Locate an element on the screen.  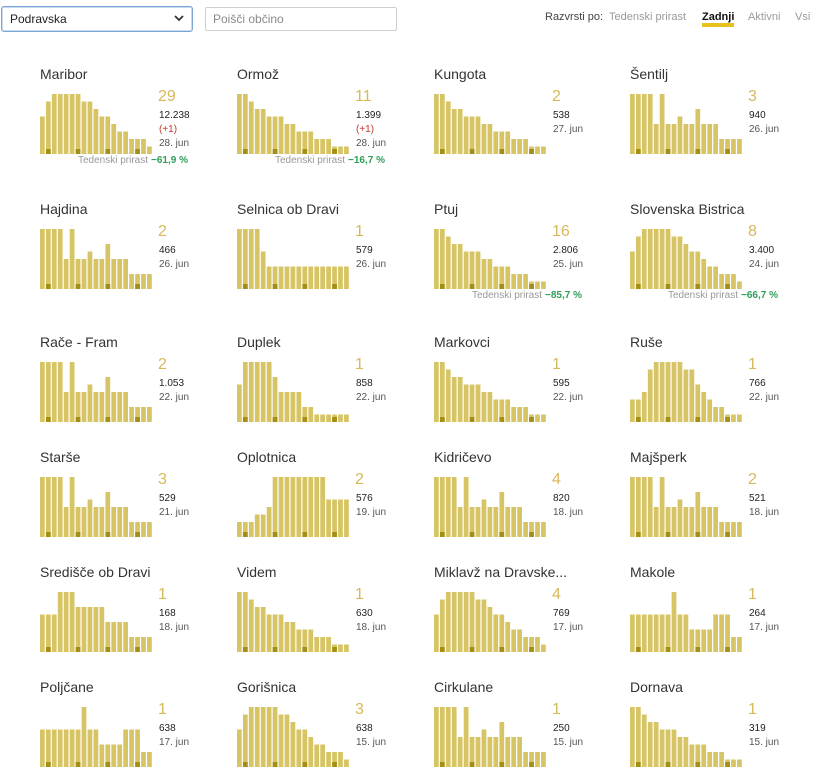
sort-option-active: Aktivni is located at coordinates (764, 17).